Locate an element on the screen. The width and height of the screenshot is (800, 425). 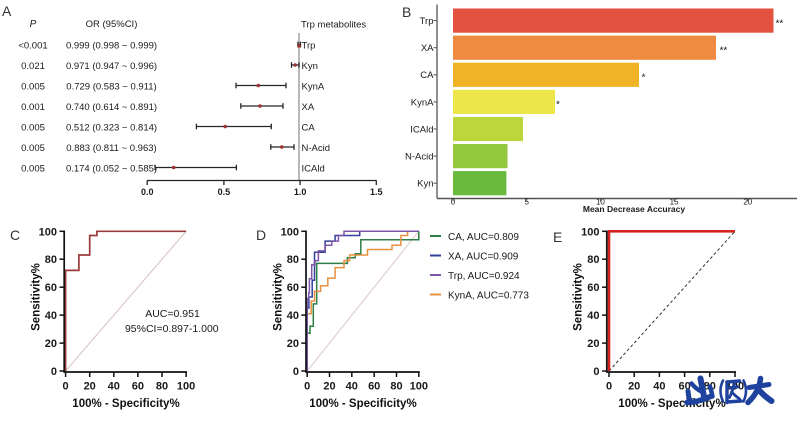
svg-text: 1.5 is located at coordinates (376, 192).